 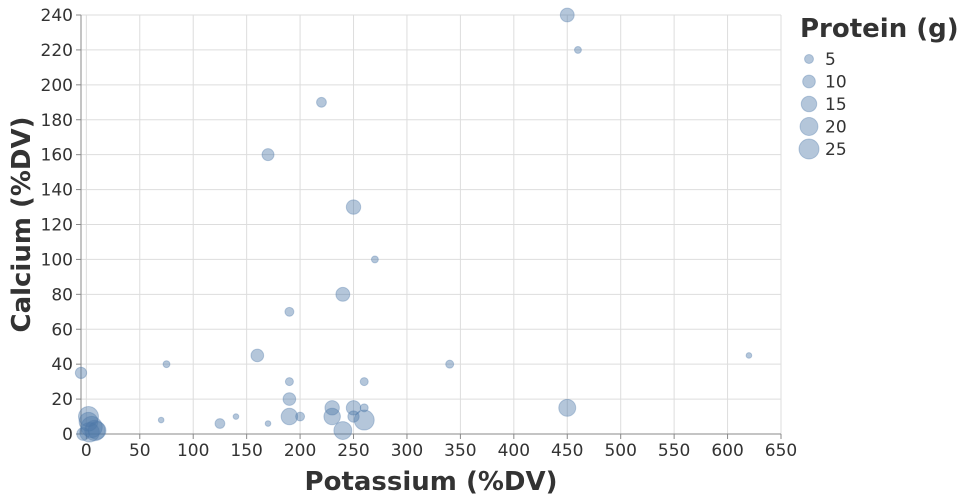 What do you see at coordinates (57, 156) in the screenshot?
I see `y-tick-label: 160` at bounding box center [57, 156].